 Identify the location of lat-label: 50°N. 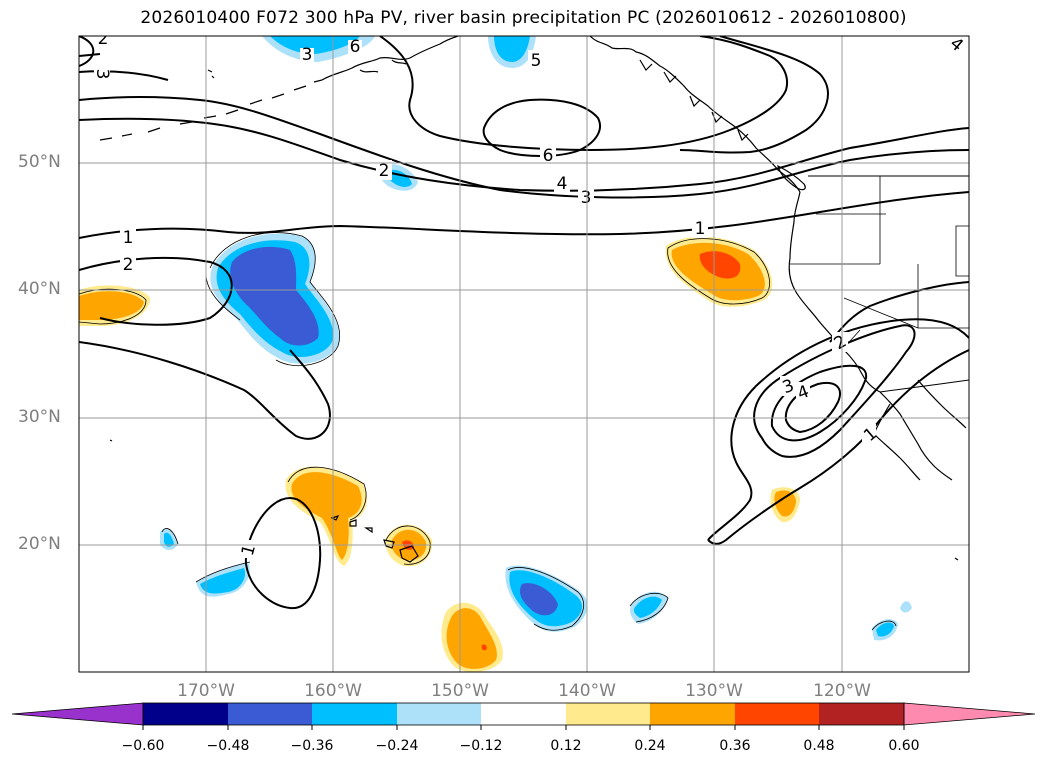
(39, 162).